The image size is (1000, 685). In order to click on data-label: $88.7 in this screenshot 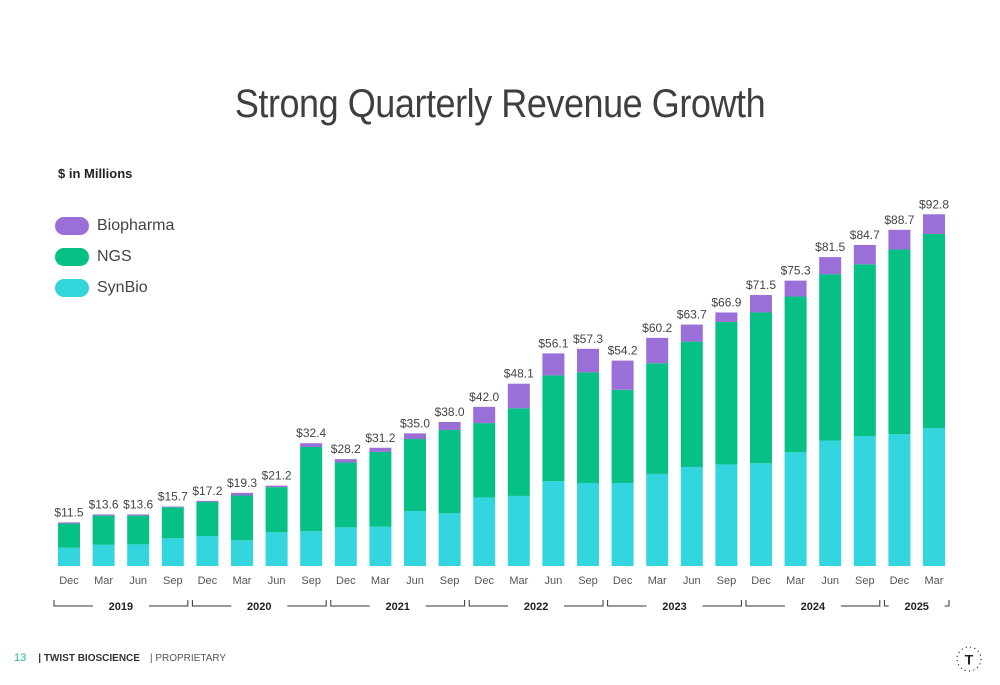, I will do `click(899, 220)`.